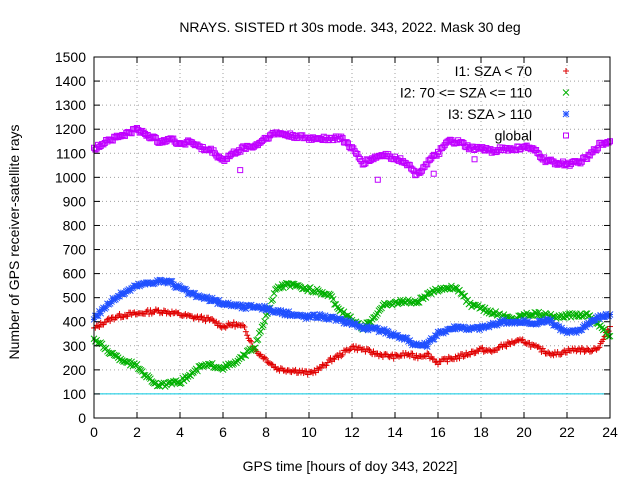 The width and height of the screenshot is (640, 480). Describe the element at coordinates (94, 432) in the screenshot. I see `x-tick-label: 0` at that location.